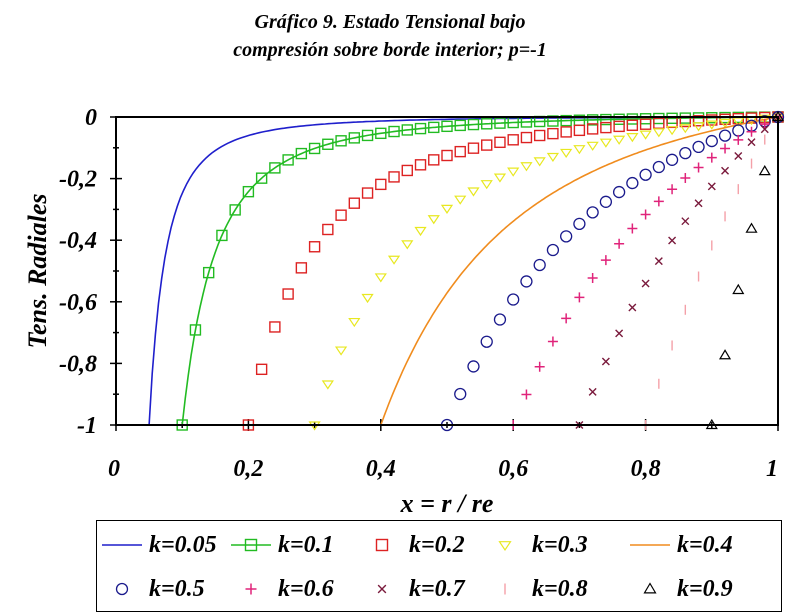 This screenshot has height=615, width=786. Describe the element at coordinates (513, 469) in the screenshot. I see `x-tick-label: 0,6` at that location.